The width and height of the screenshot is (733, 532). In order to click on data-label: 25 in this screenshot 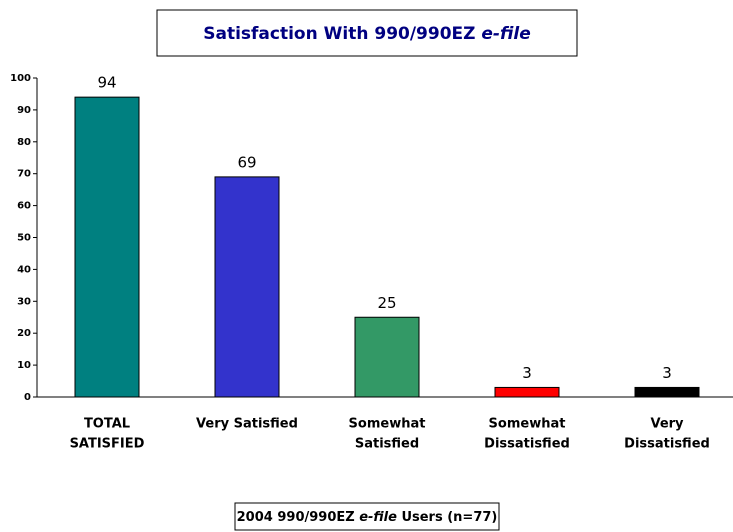, I will do `click(386, 303)`.